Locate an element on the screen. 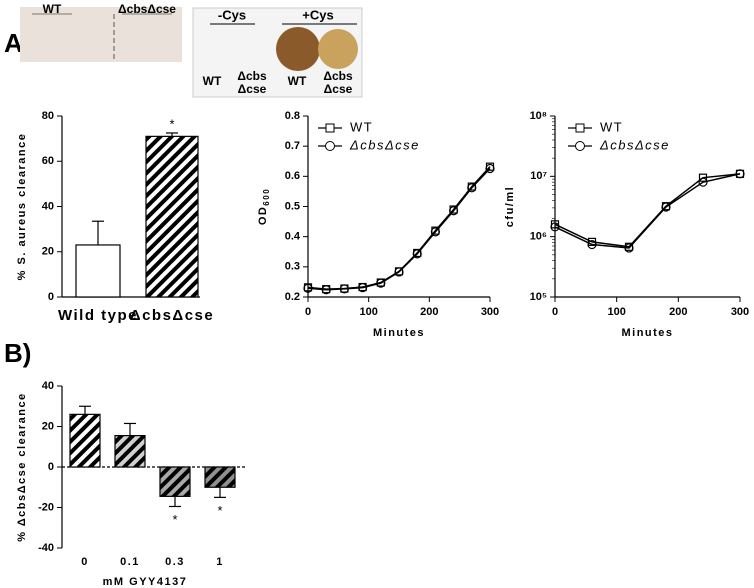  y-tick-label: 0.2 is located at coordinates (292, 297).